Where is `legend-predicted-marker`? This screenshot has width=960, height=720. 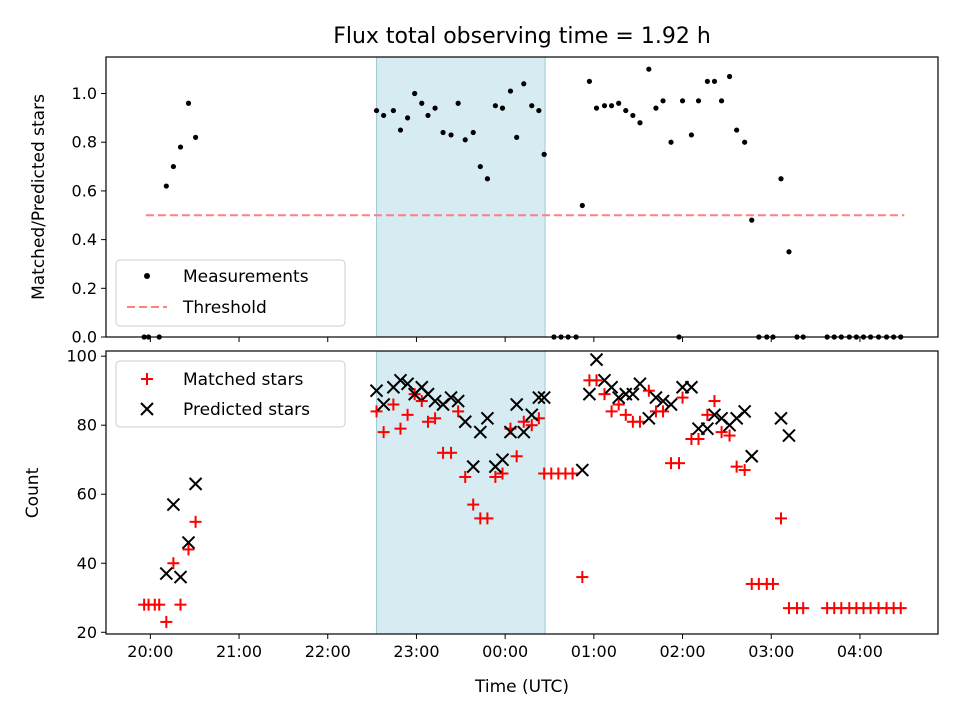
legend-predicted-marker is located at coordinates (147, 409).